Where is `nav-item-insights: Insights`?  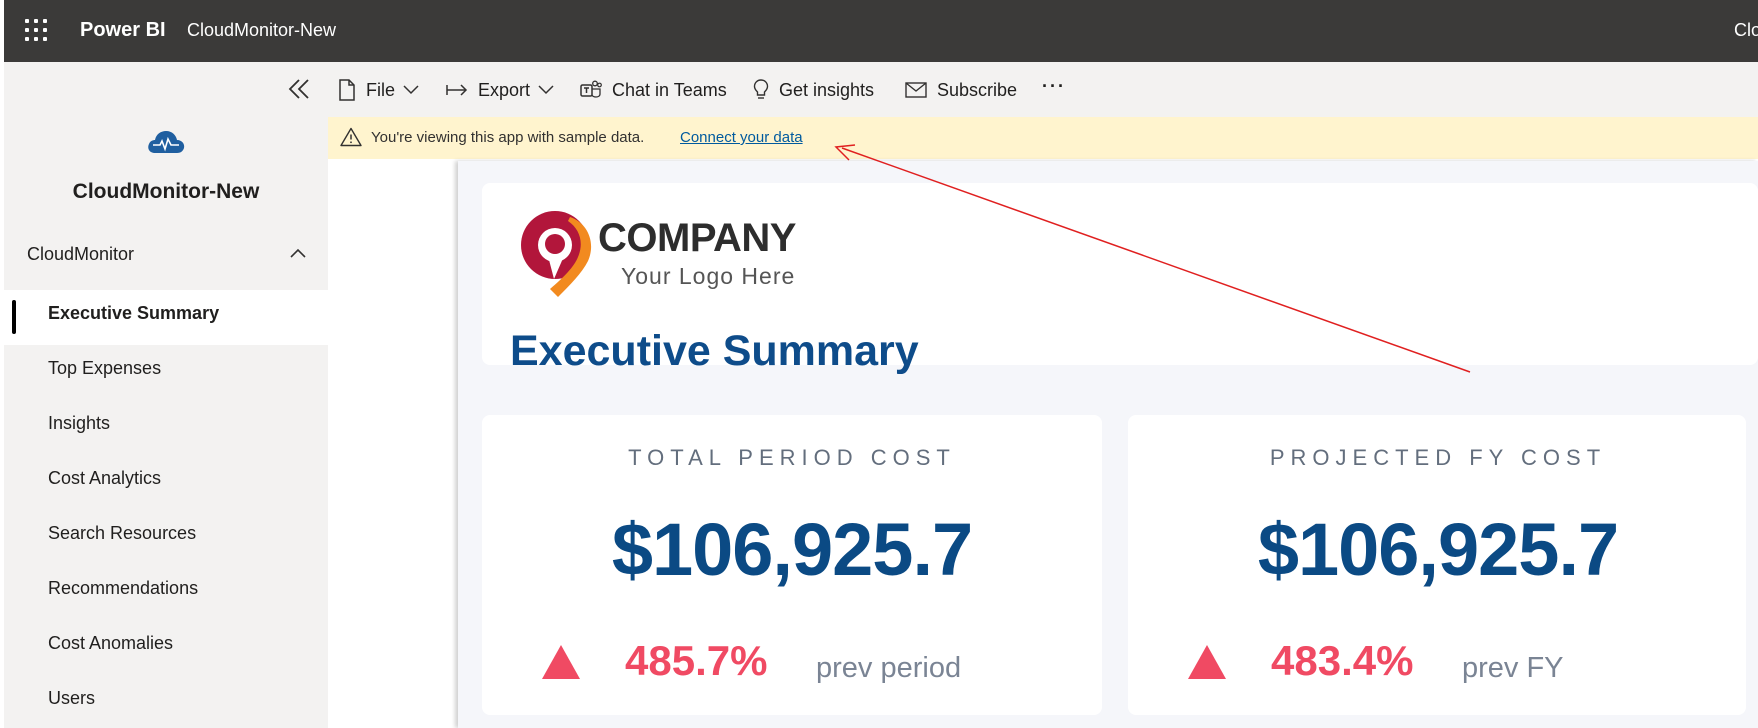
nav-item-insights: Insights is located at coordinates (166, 427).